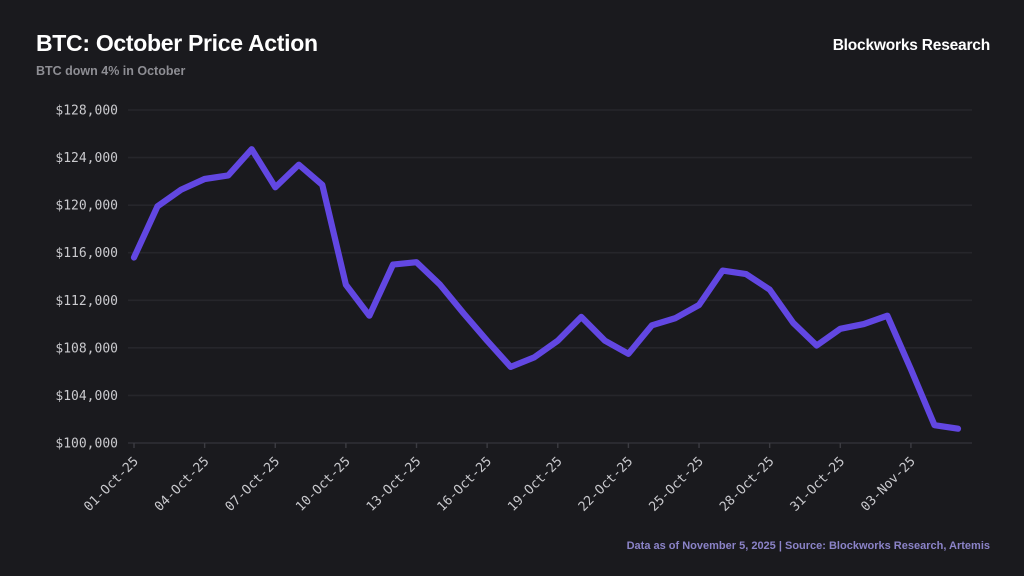 This screenshot has height=576, width=1024. What do you see at coordinates (606, 484) in the screenshot?
I see `x-tick-label: 22-Oct-25` at bounding box center [606, 484].